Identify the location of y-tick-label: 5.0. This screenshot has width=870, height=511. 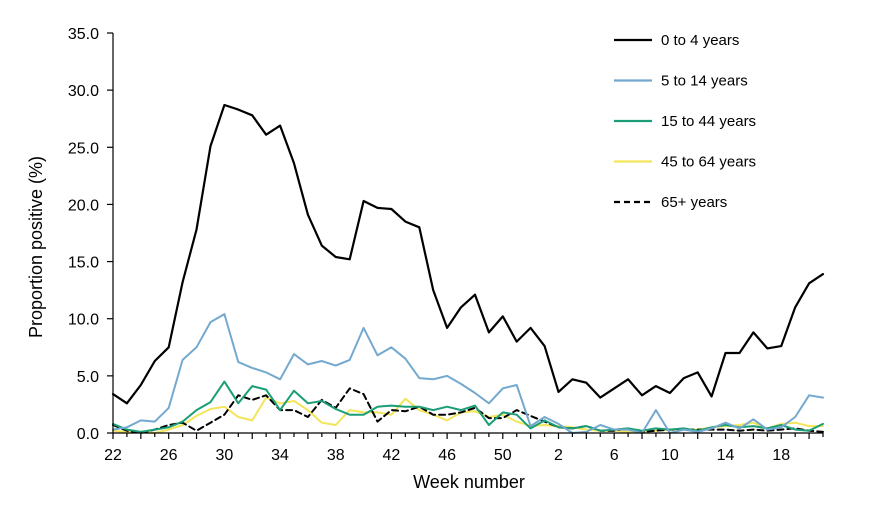
(88, 377).